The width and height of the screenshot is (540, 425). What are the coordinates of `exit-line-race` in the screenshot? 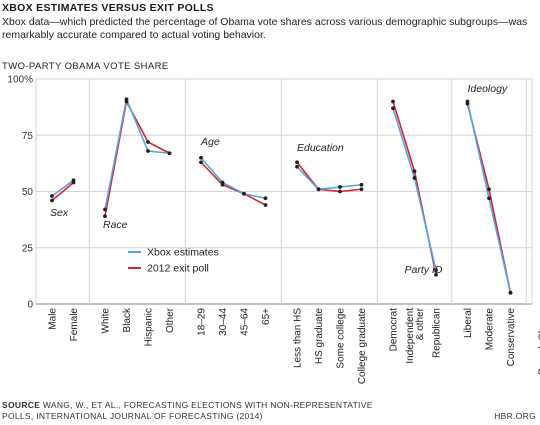 It's located at (137, 158).